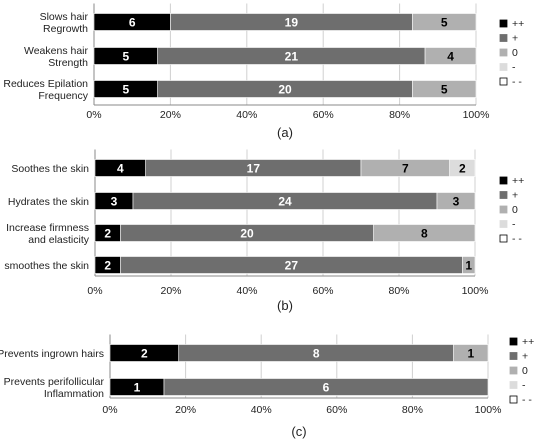  What do you see at coordinates (45, 84) in the screenshot?
I see `category-label-line: Reduces Epilation` at bounding box center [45, 84].